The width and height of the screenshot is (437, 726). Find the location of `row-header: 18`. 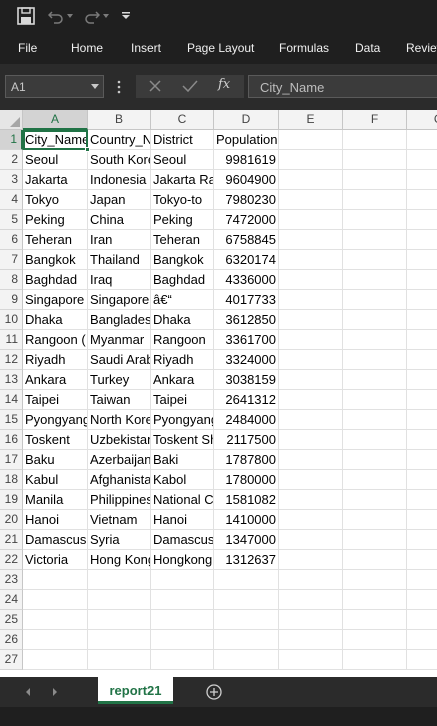

row-header: 18 is located at coordinates (11, 480).